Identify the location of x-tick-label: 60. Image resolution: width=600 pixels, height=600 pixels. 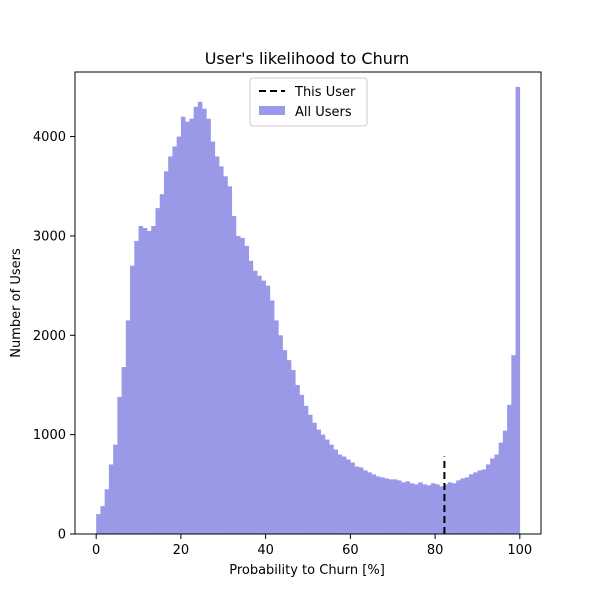
(350, 550).